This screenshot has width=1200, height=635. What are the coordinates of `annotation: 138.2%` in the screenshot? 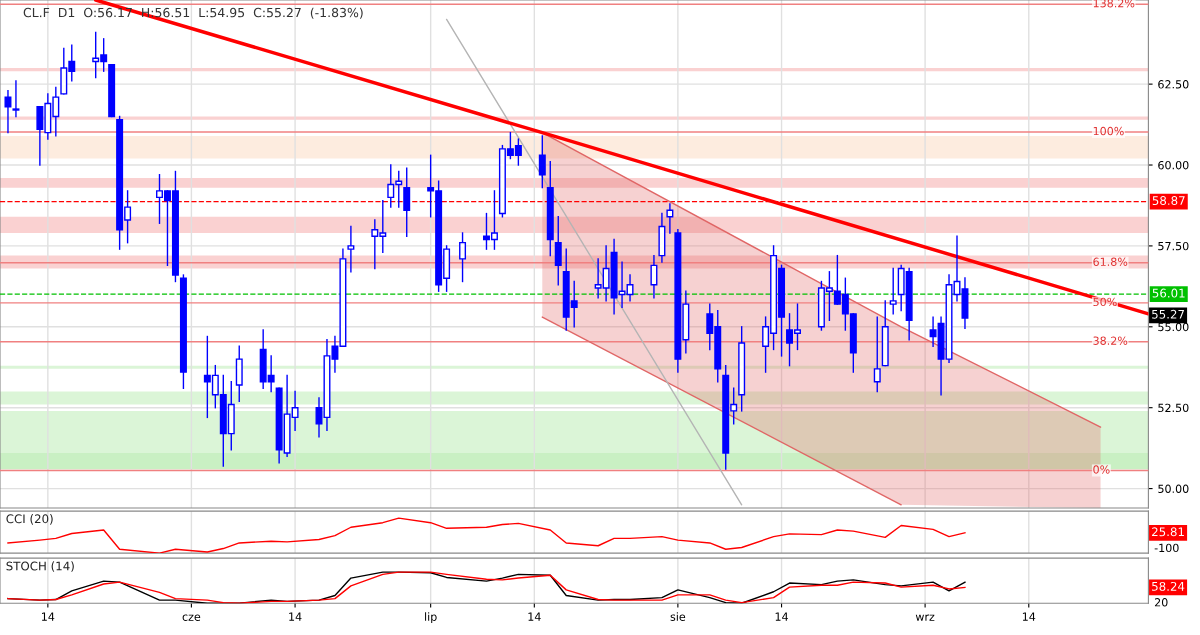 It's located at (1114, 4).